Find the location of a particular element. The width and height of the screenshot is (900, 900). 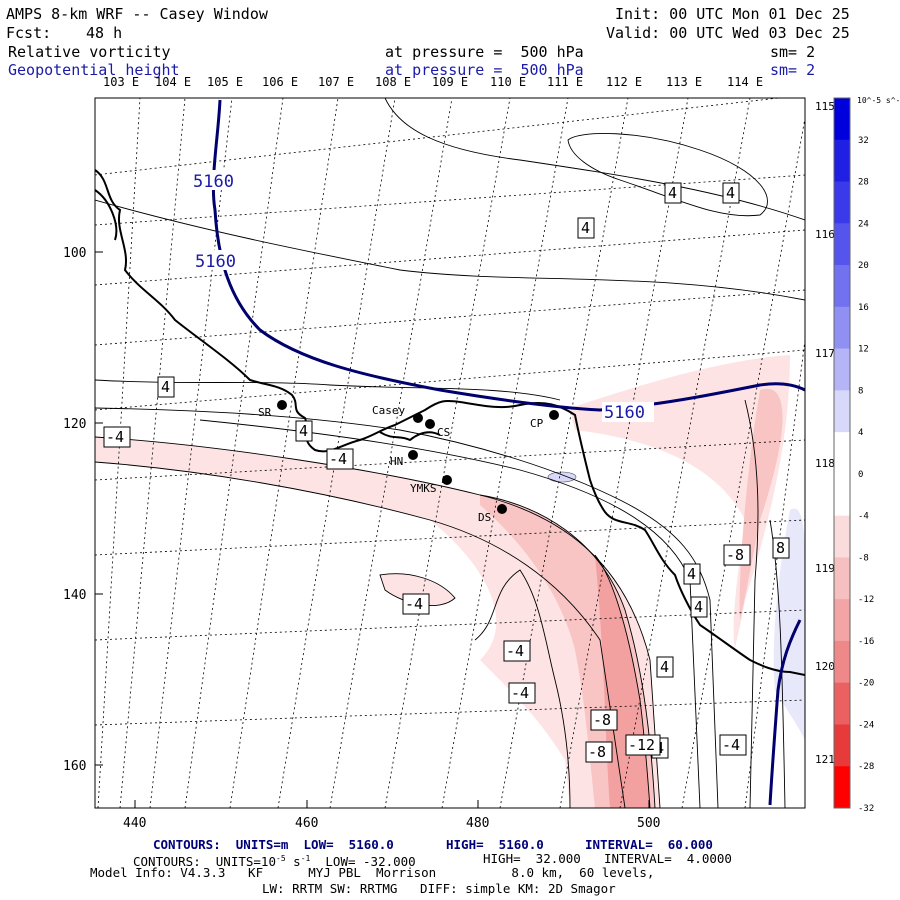

x-axis-label: 460 is located at coordinates (306, 823).